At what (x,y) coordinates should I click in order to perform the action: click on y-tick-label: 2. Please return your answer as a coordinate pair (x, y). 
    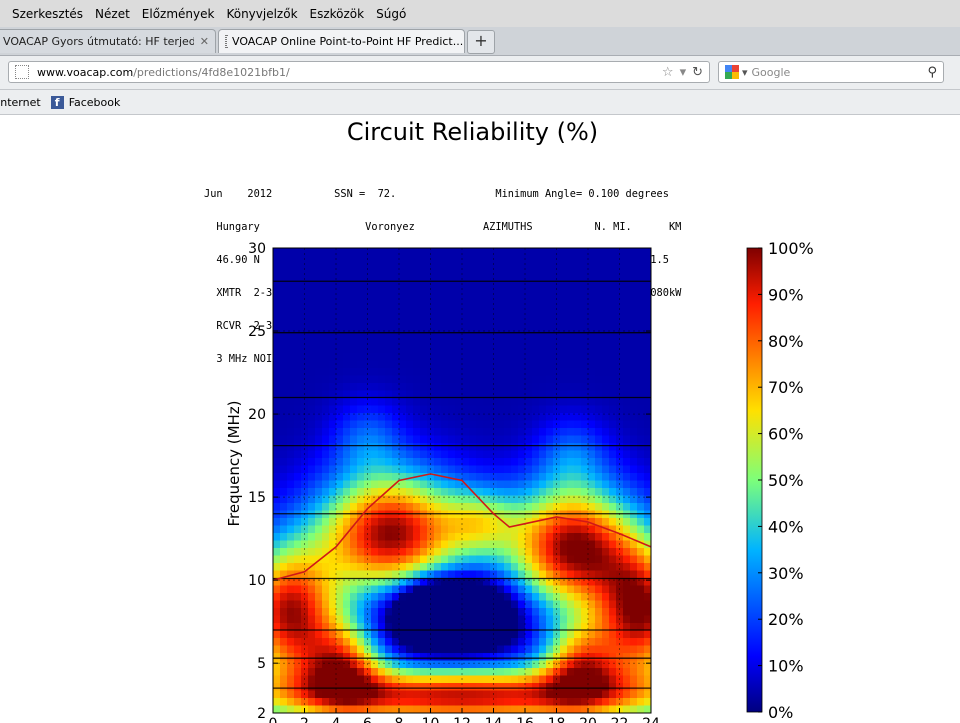
    Looking at the image, I should click on (261, 714).